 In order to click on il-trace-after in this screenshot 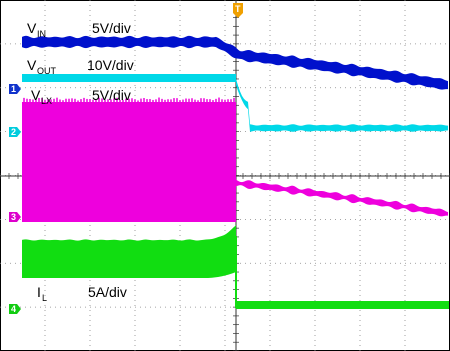, I will do `click(342, 305)`.